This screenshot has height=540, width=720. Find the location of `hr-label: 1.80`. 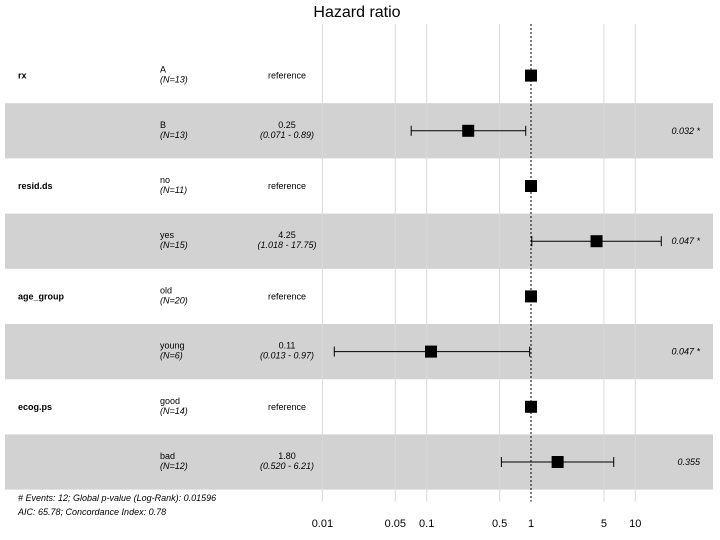

hr-label: 1.80 is located at coordinates (287, 456).